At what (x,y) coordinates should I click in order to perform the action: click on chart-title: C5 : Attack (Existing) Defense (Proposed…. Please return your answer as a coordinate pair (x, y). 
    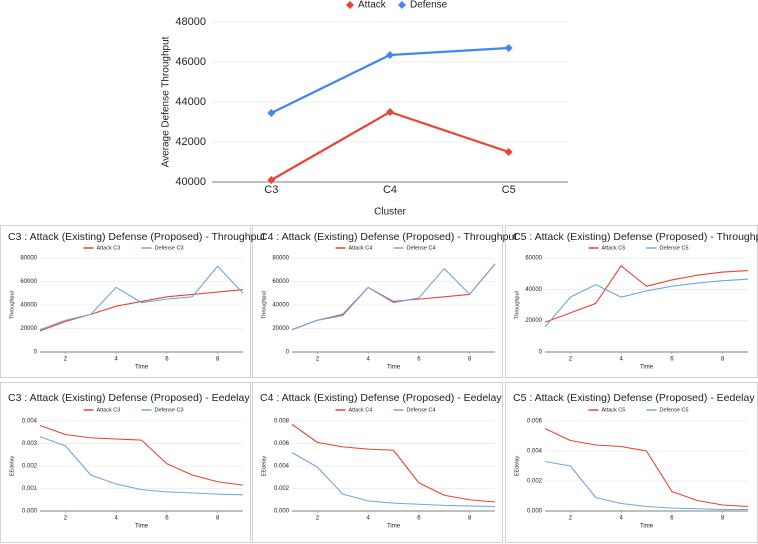
    Looking at the image, I should click on (634, 398).